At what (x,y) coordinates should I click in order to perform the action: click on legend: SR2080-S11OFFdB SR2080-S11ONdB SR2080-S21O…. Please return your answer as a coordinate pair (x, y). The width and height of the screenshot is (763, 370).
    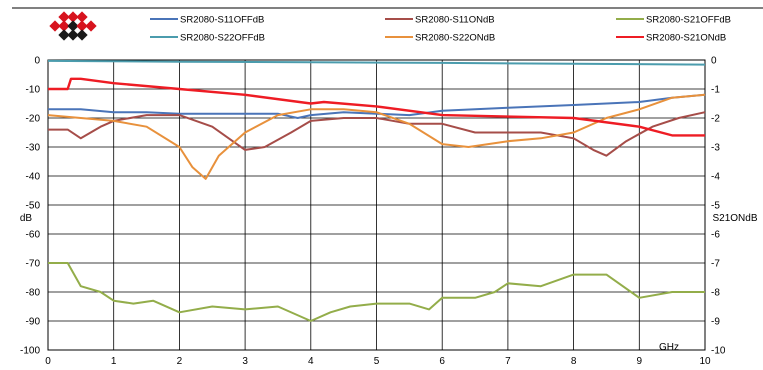
    Looking at the image, I should click on (440, 29).